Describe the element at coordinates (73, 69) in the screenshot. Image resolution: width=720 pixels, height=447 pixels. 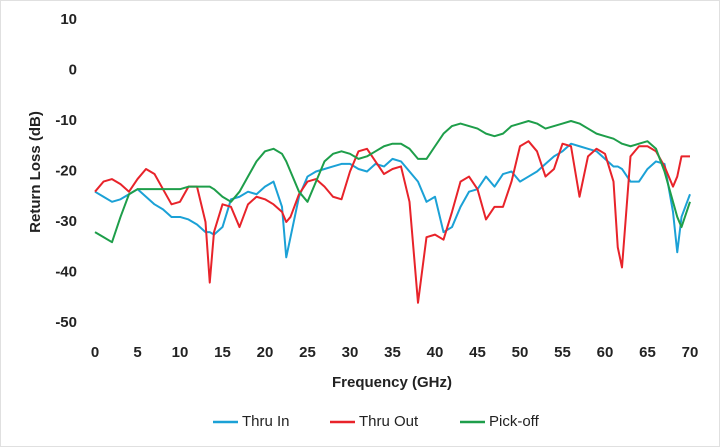
I see `y-tick-label: 0` at that location.